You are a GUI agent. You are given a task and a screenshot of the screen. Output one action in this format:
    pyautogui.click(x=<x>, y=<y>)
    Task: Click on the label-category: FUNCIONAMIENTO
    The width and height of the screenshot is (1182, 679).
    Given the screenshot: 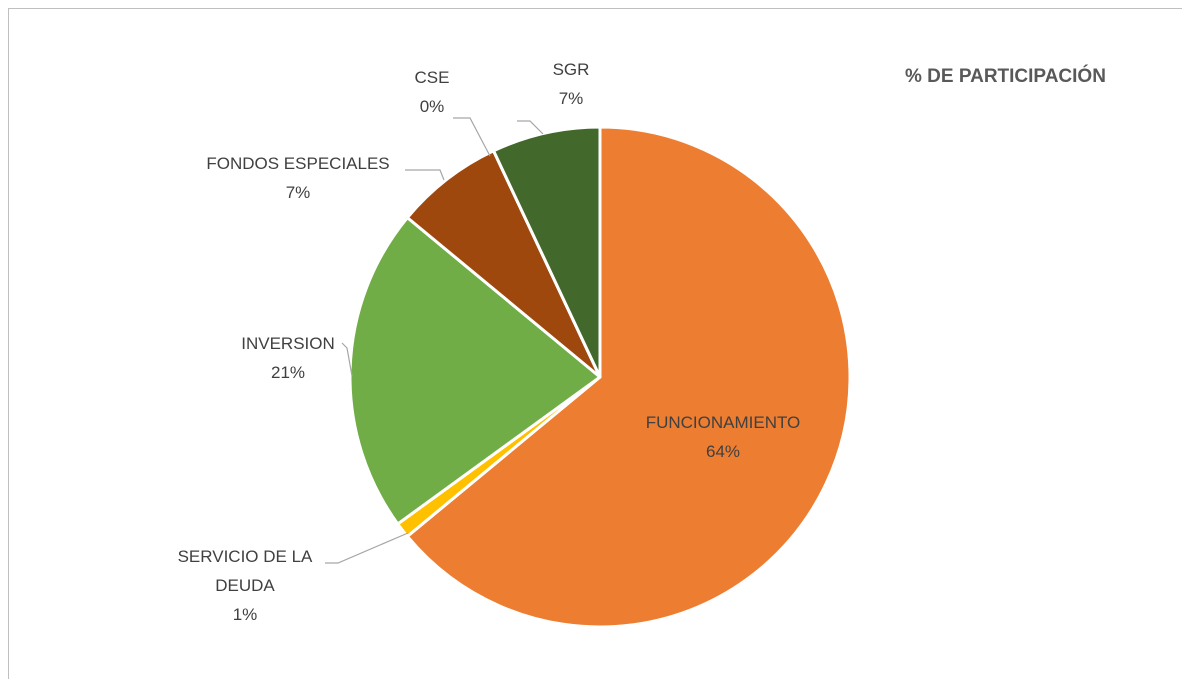 What is the action you would take?
    pyautogui.click(x=723, y=422)
    